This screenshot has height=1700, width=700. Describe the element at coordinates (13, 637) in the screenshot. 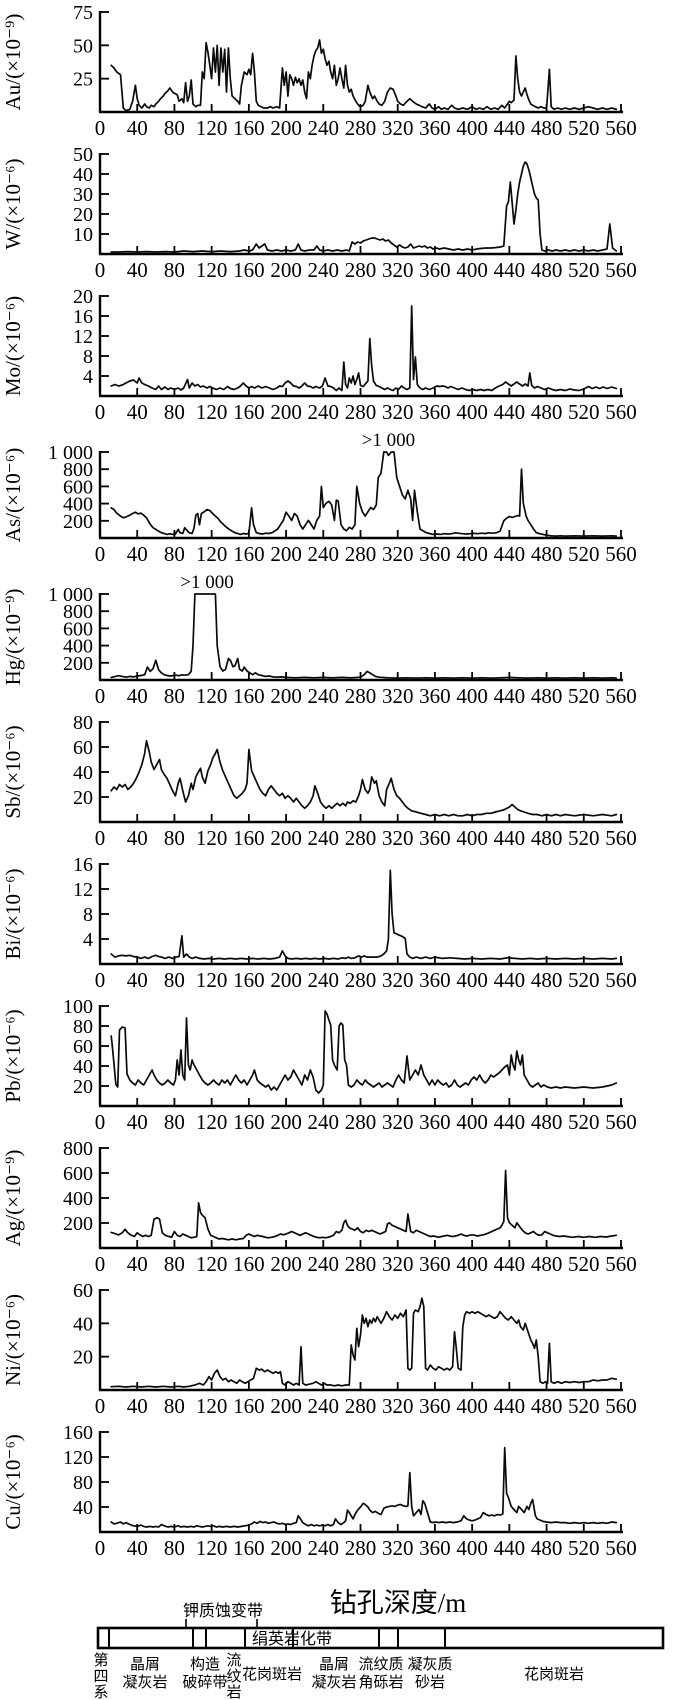

I see `panel-ylabel-Hg: Hg/(×10⁻⁹)` at that location.